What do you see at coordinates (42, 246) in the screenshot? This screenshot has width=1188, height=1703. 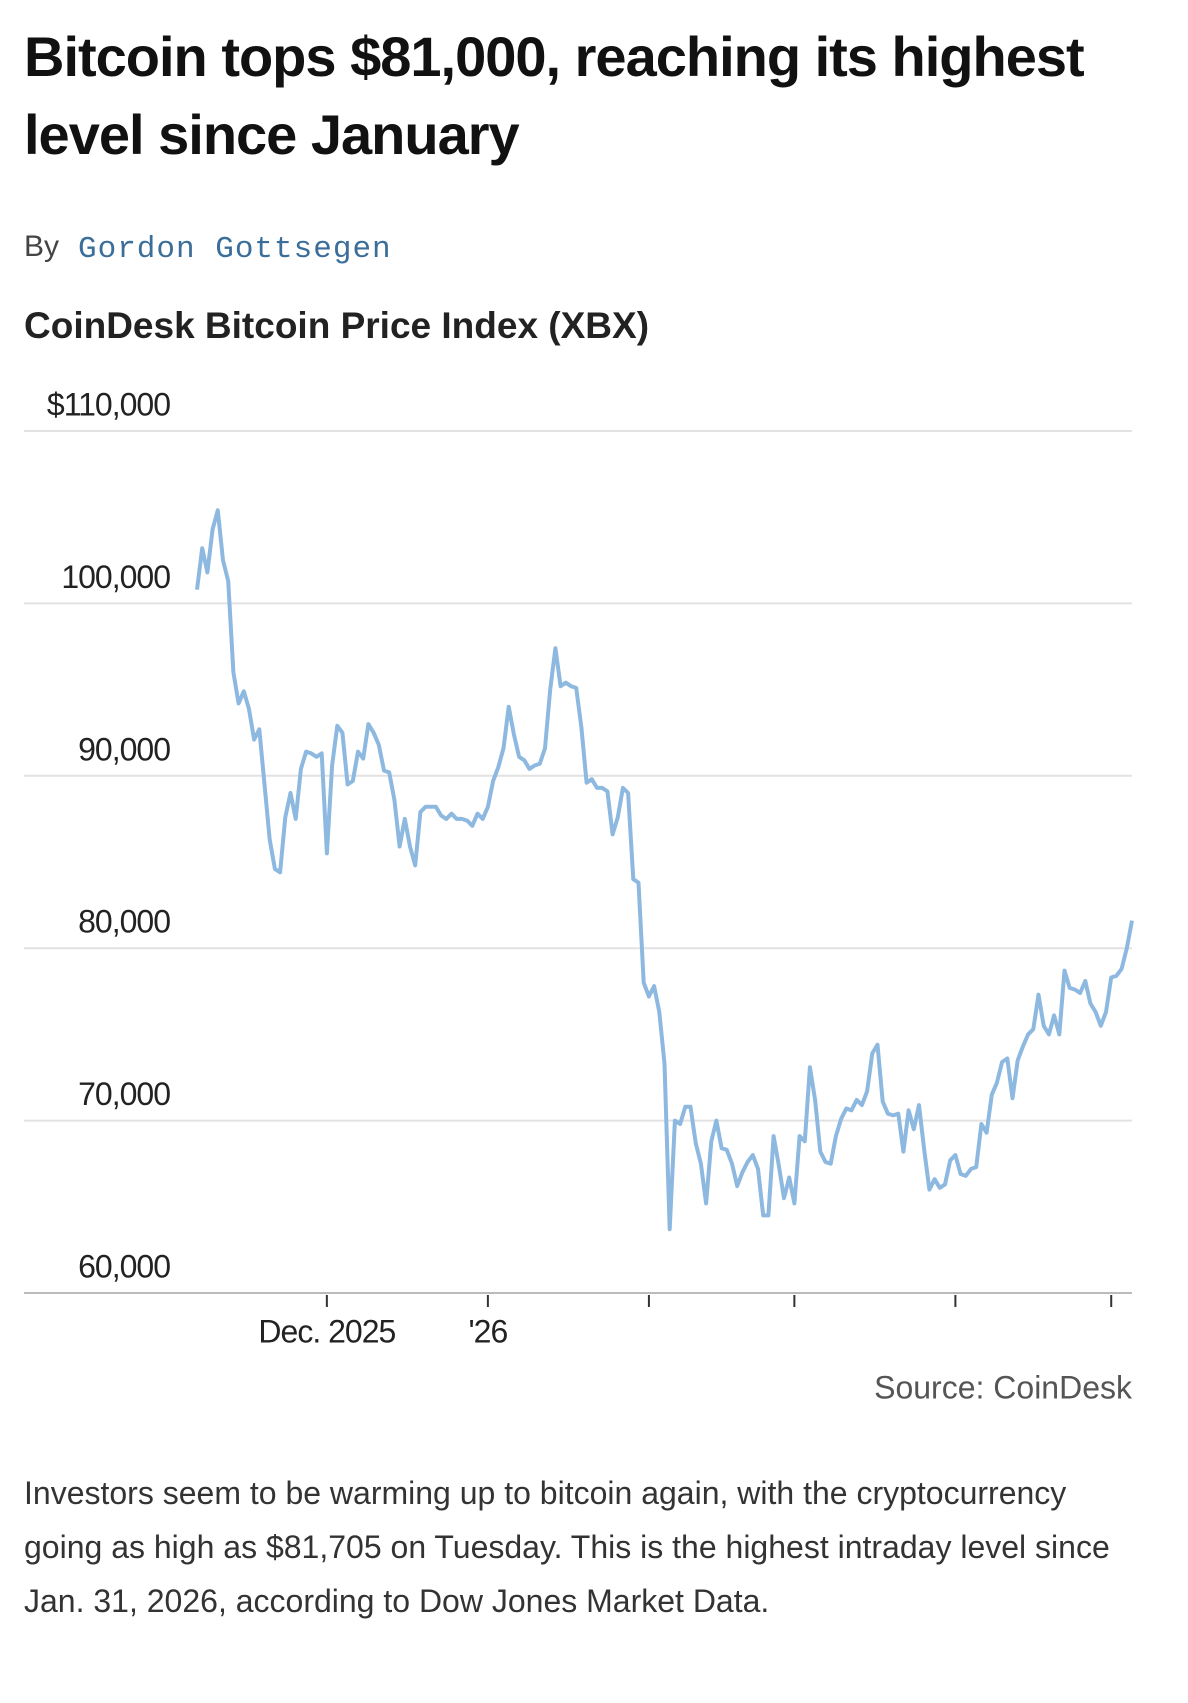 I see `byline-prefix: By` at bounding box center [42, 246].